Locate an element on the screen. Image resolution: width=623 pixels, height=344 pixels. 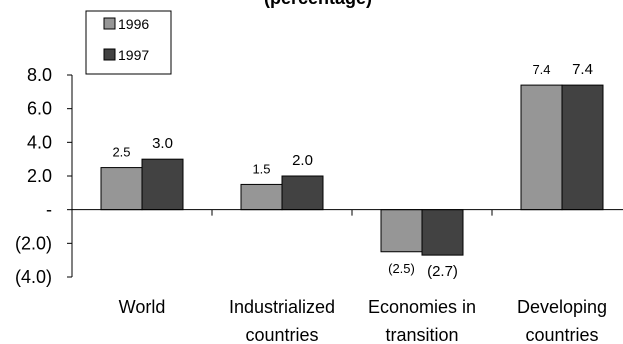
category-label: Economies in is located at coordinates (422, 307).